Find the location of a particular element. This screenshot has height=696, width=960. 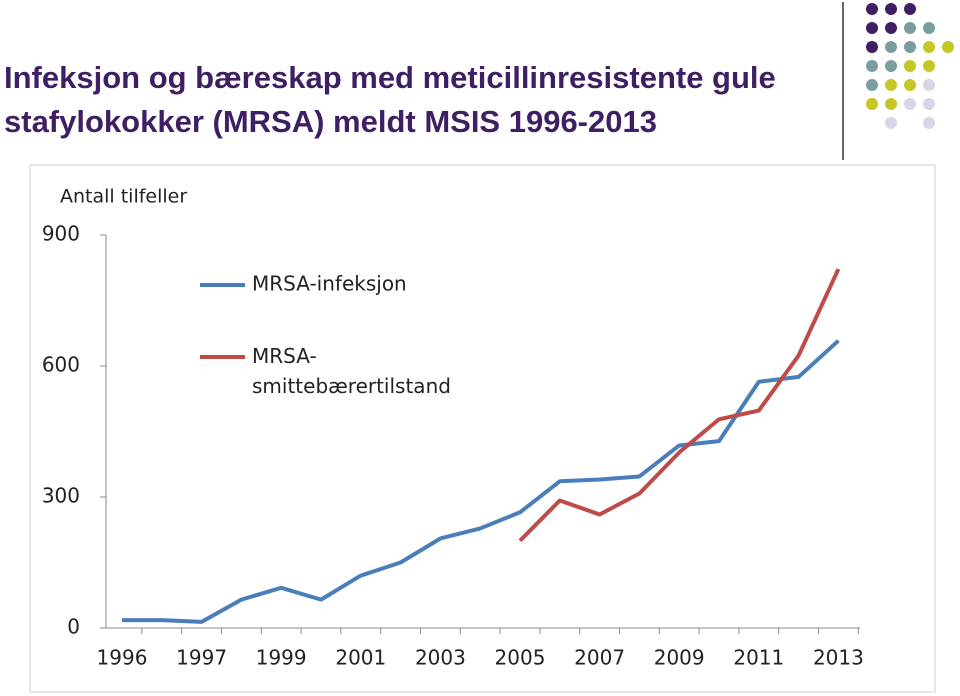

y-tick-label: 900 is located at coordinates (61, 234).